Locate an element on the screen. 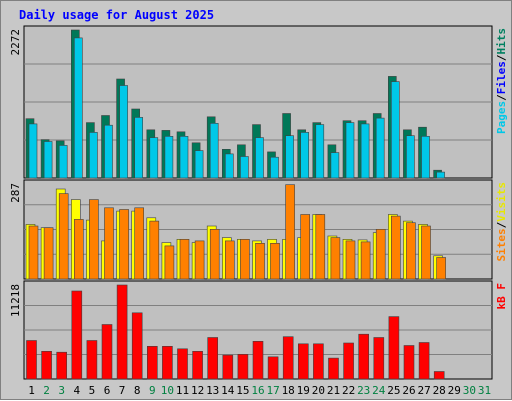 This screenshot has width=512, height=401. day-label-24: 24 is located at coordinates (379, 390).